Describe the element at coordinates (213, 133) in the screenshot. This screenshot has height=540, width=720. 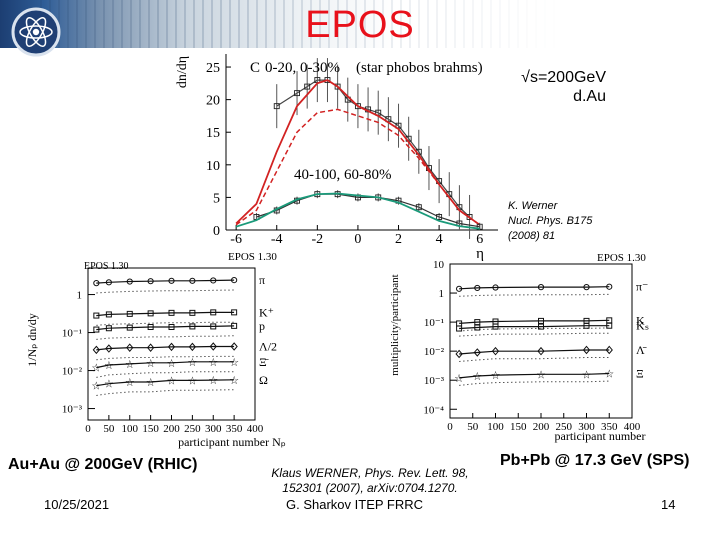
I see `top-y-tick-label: 15` at that location.